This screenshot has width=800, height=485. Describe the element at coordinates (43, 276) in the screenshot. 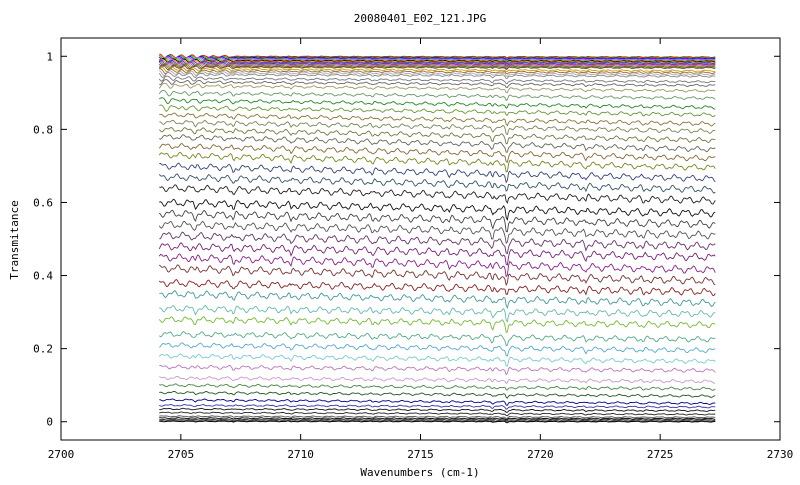

I see `y-tick-label: 0.4` at that location.